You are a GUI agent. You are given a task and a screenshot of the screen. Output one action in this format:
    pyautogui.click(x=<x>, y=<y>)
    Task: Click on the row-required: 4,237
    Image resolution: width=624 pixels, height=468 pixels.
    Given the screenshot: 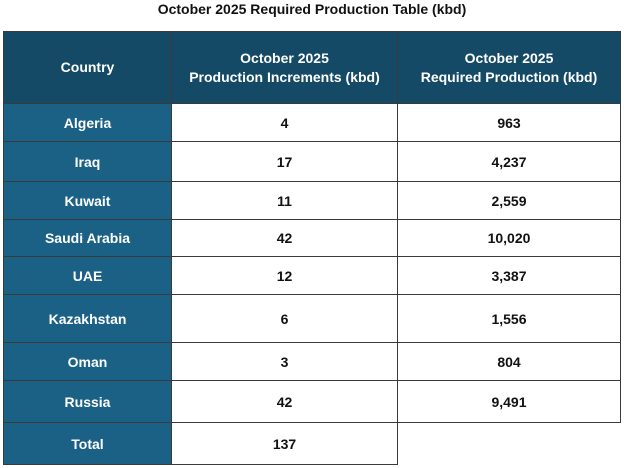 What is the action you would take?
    pyautogui.click(x=509, y=161)
    